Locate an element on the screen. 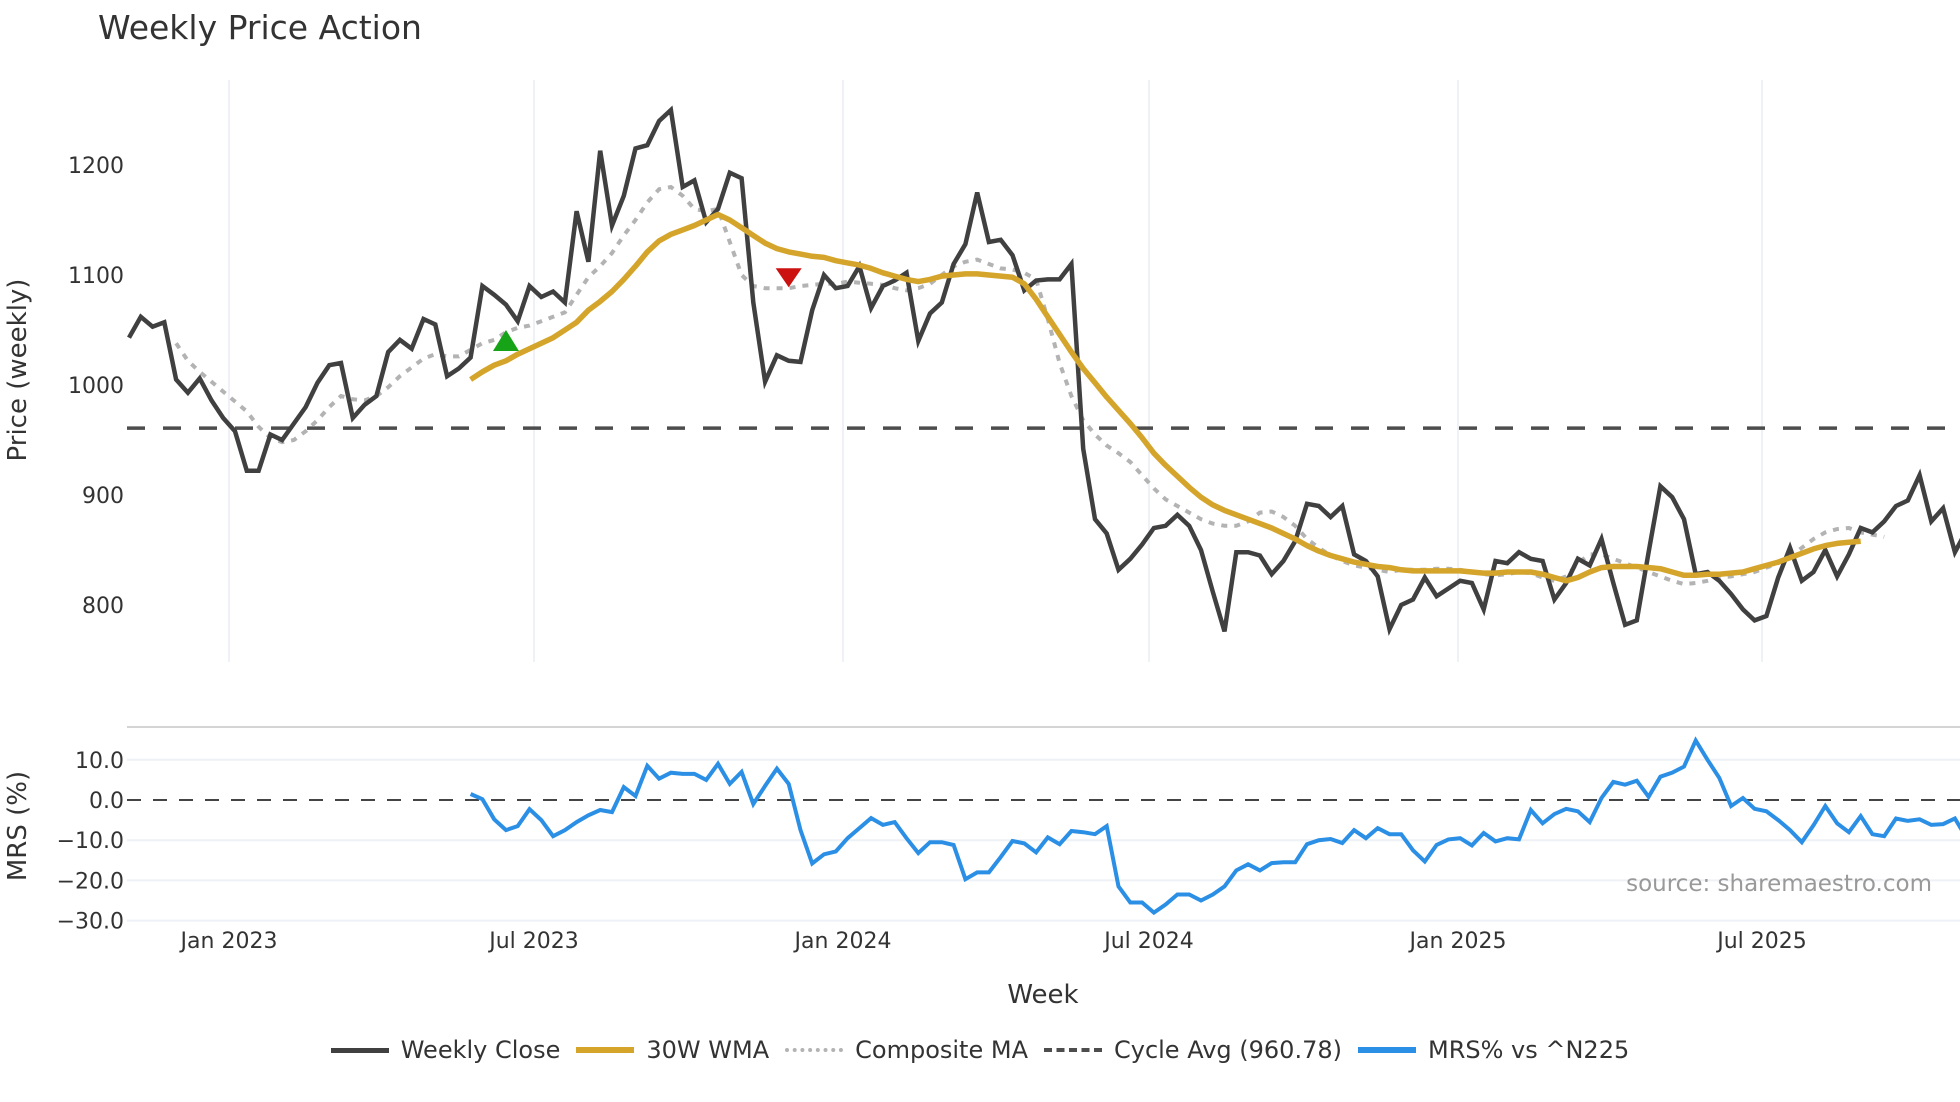 Image resolution: width=1960 pixels, height=1102 pixels. x-tick-label: Jan 2023 is located at coordinates (228, 941).